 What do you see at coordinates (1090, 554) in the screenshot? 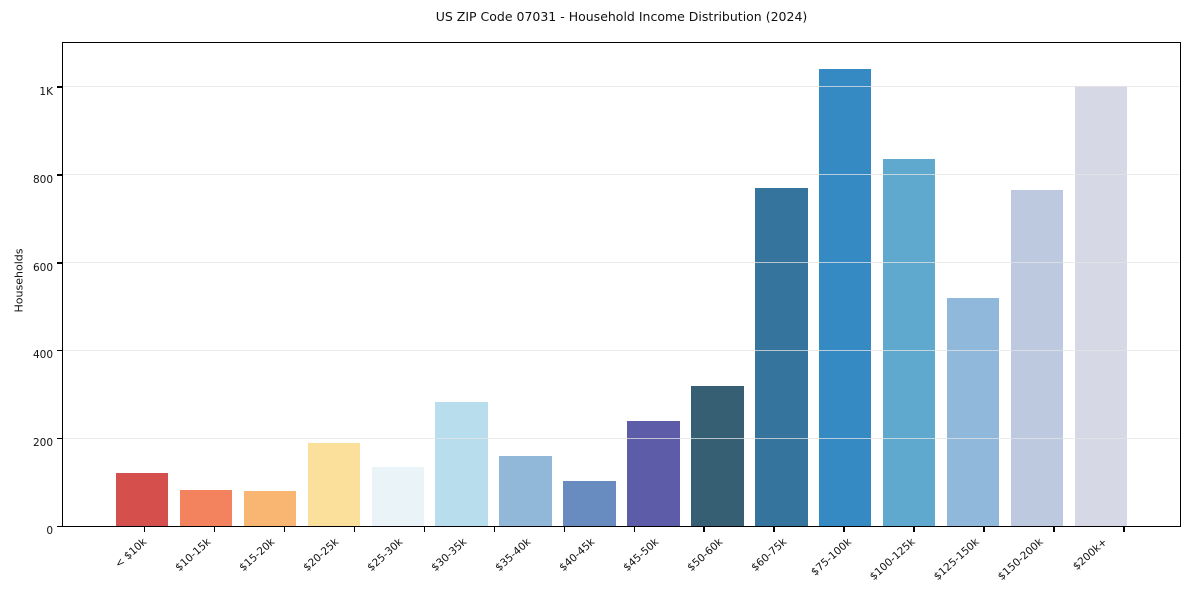
I see `x-tick-label-$200k+: $200k+` at bounding box center [1090, 554].